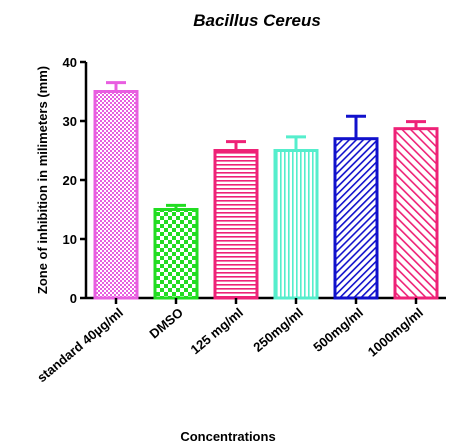 The height and width of the screenshot is (447, 457). Describe the element at coordinates (278, 330) in the screenshot. I see `x-tick-label: 250mg/ml` at that location.